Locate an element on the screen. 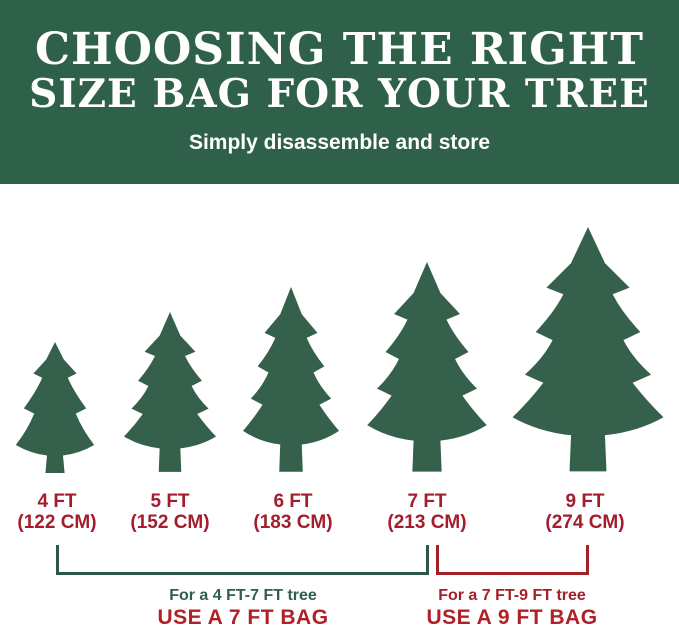 The height and width of the screenshot is (632, 679). size-label-7ft: 7 FT (213 CM) is located at coordinates (427, 512).